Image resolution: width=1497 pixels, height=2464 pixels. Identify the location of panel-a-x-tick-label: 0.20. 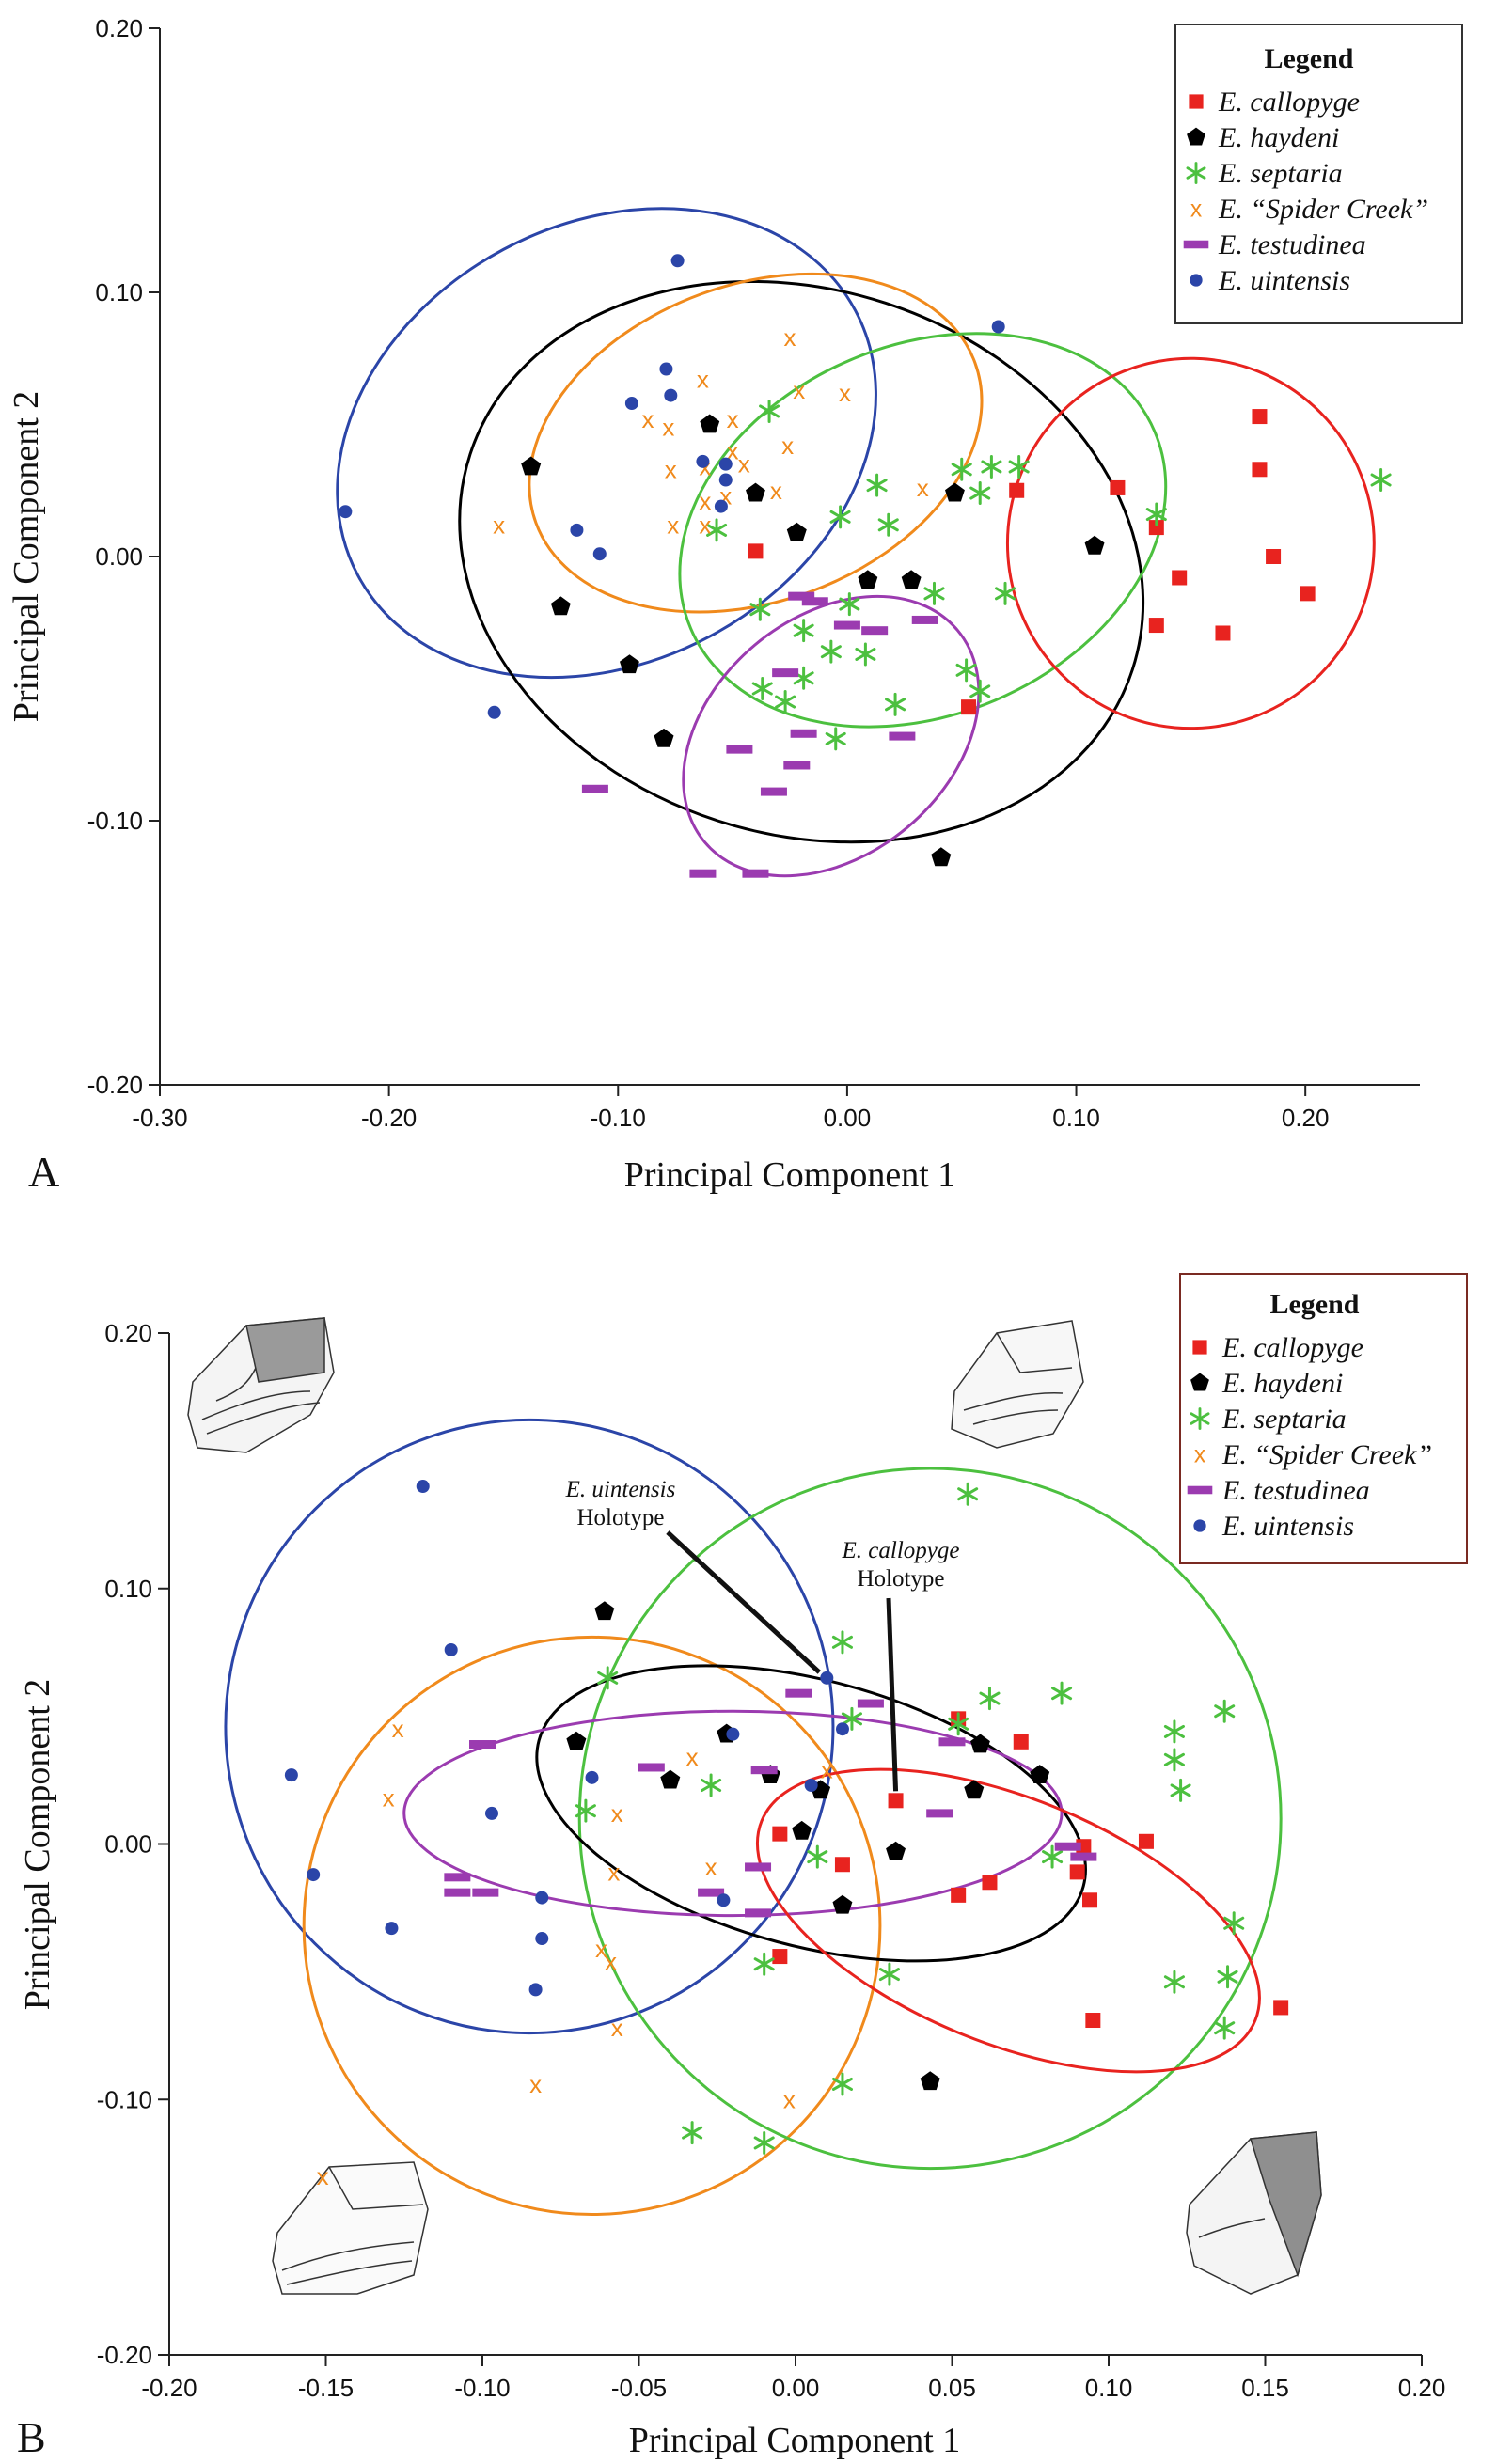
(1306, 1118).